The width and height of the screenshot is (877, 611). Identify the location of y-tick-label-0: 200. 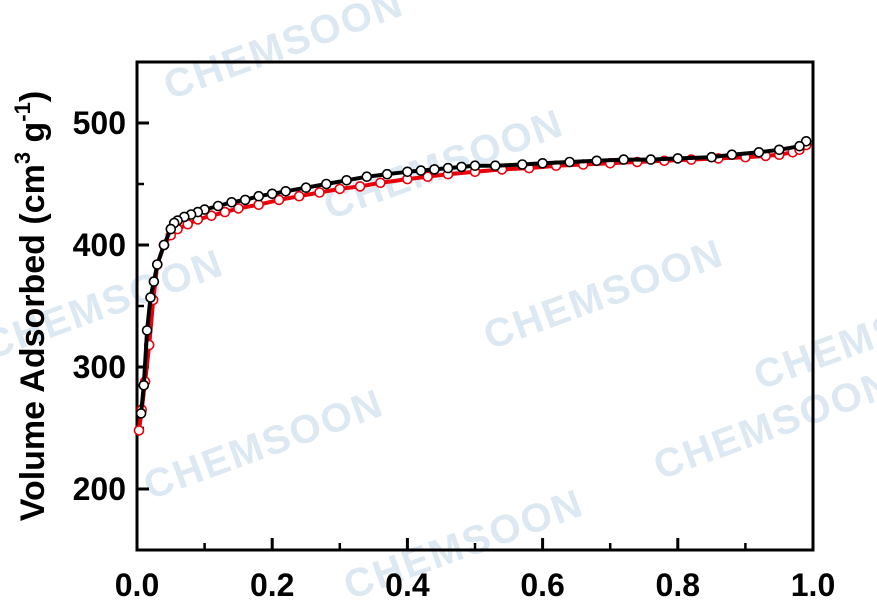
(99, 489).